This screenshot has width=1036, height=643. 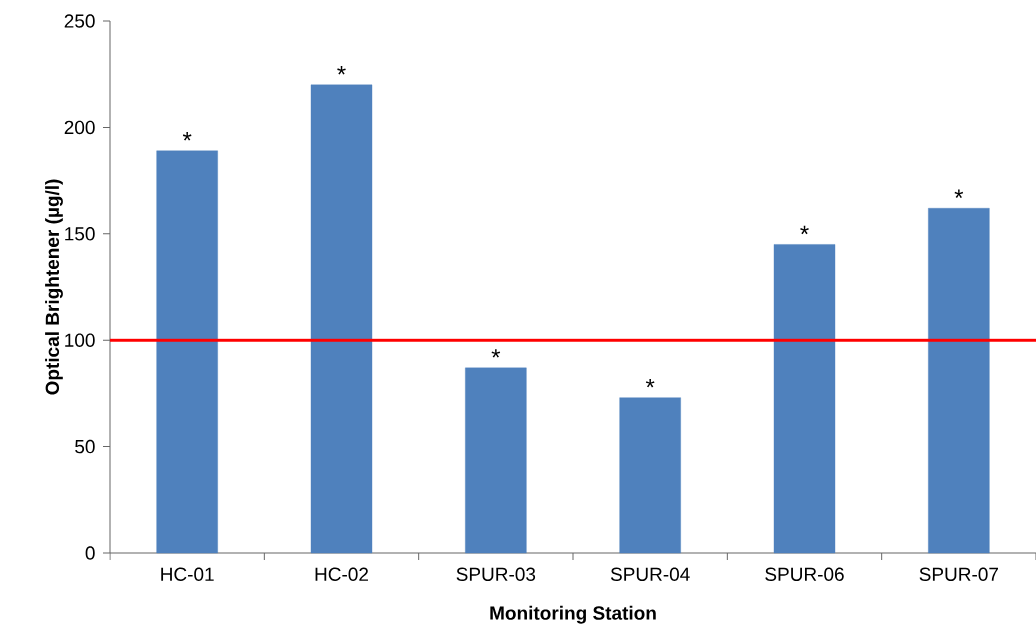 I want to click on x-tick-label: SPUR-04, so click(x=650, y=574).